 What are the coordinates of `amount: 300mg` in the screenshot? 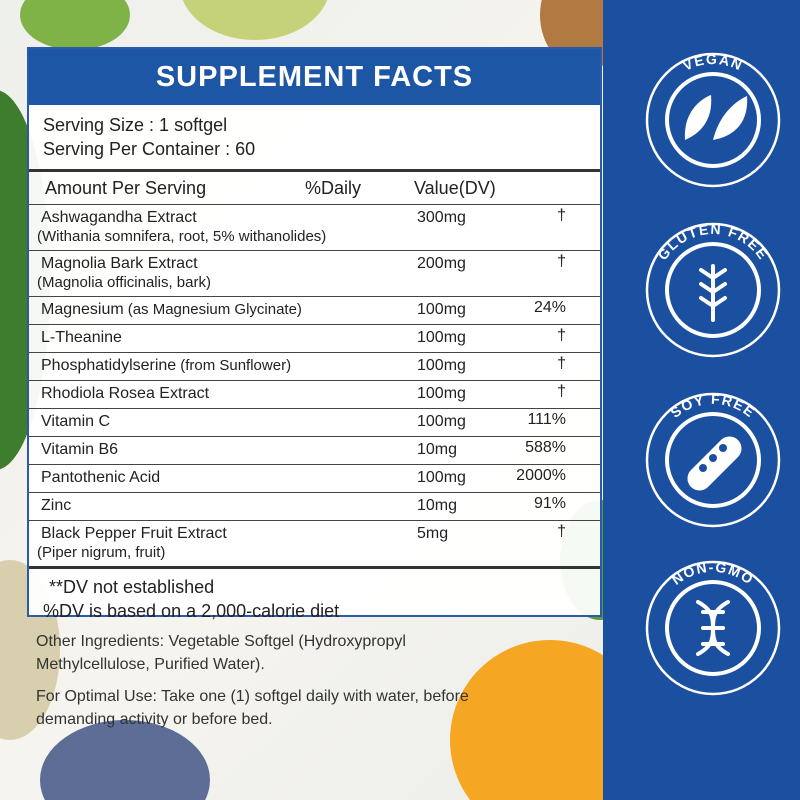 It's located at (441, 217).